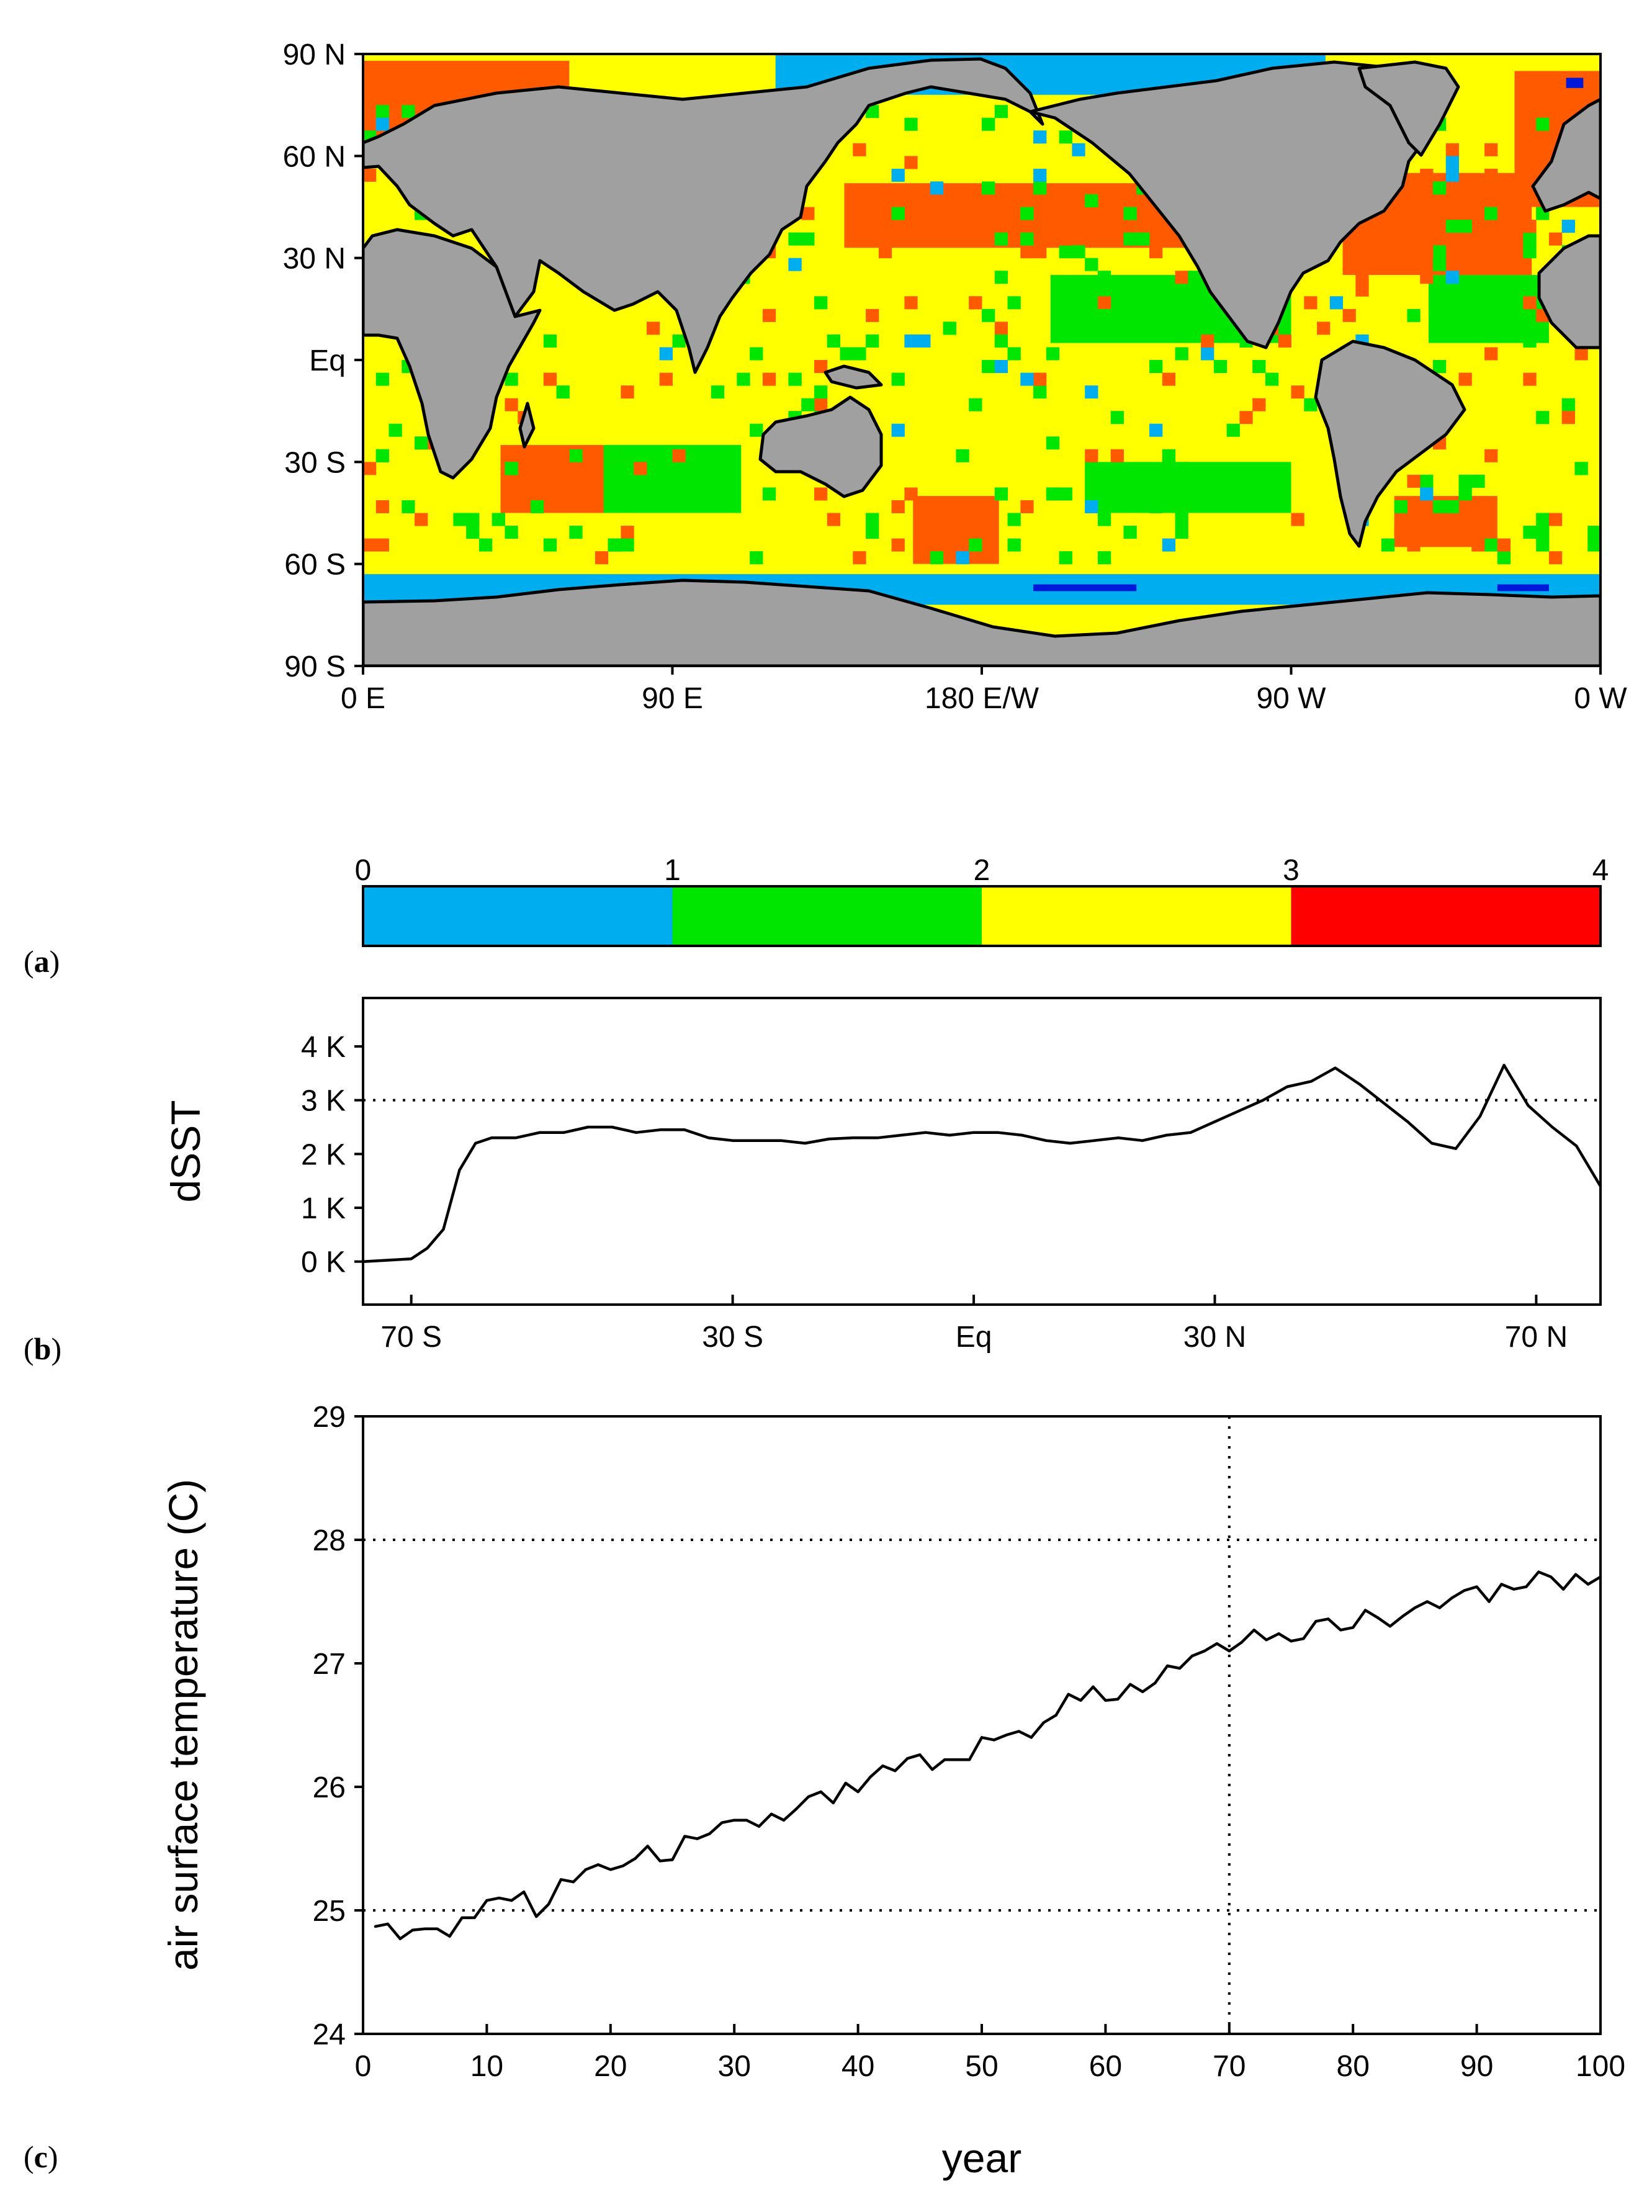 The height and width of the screenshot is (2212, 1652). Describe the element at coordinates (315, 666) in the screenshot. I see `map-ytick-label: 90 S` at that location.